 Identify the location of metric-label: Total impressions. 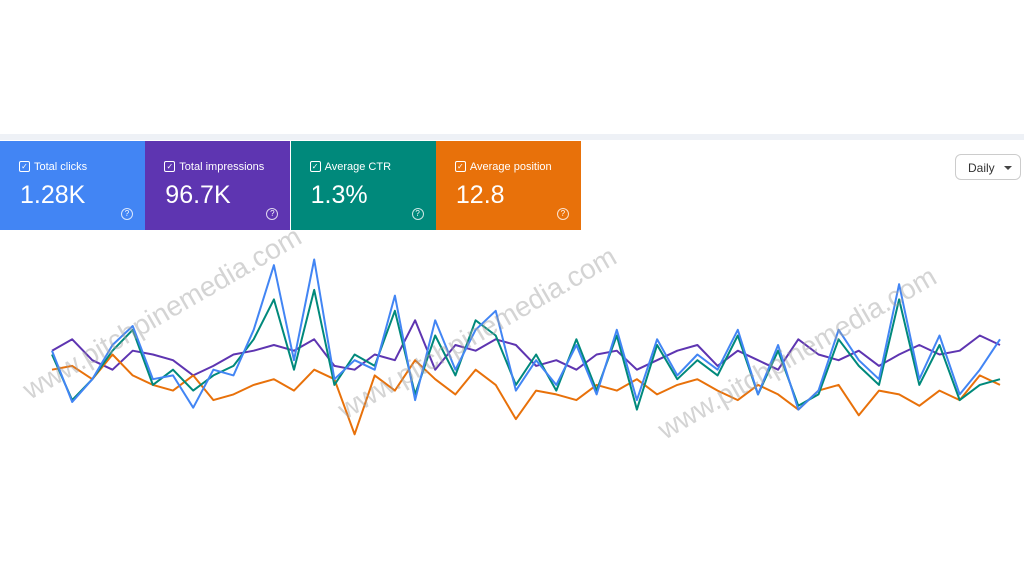
(222, 167).